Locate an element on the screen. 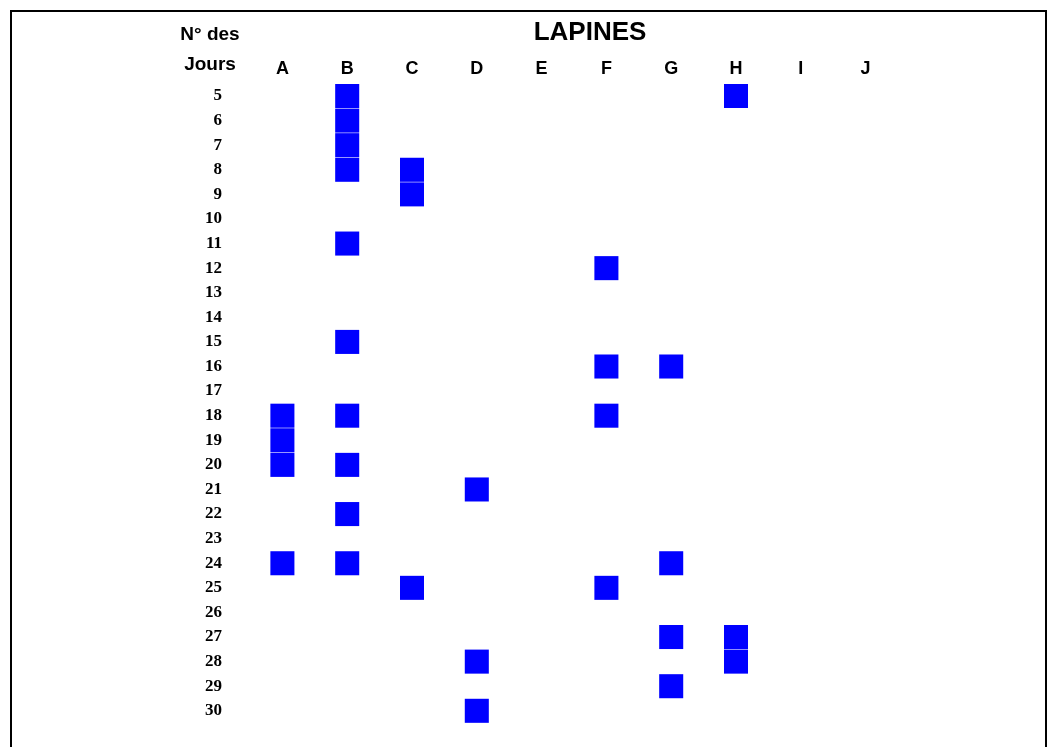 The image size is (1049, 749). y-tick-label: 28 is located at coordinates (213, 661).